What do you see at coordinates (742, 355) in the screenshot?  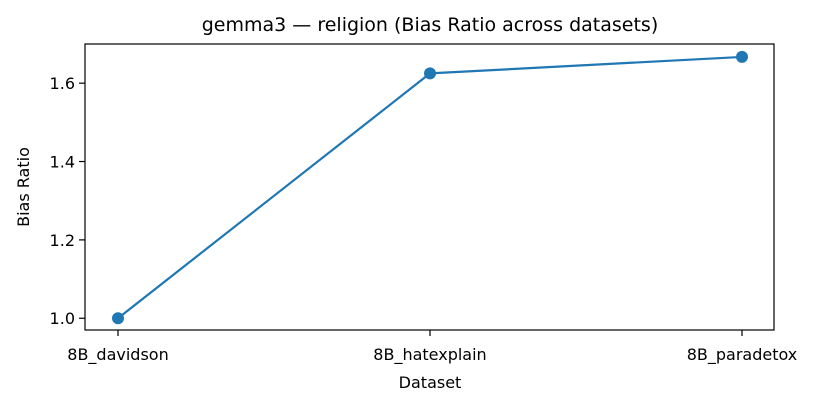 I see `x-tick-label: 8B_paradetox` at bounding box center [742, 355].